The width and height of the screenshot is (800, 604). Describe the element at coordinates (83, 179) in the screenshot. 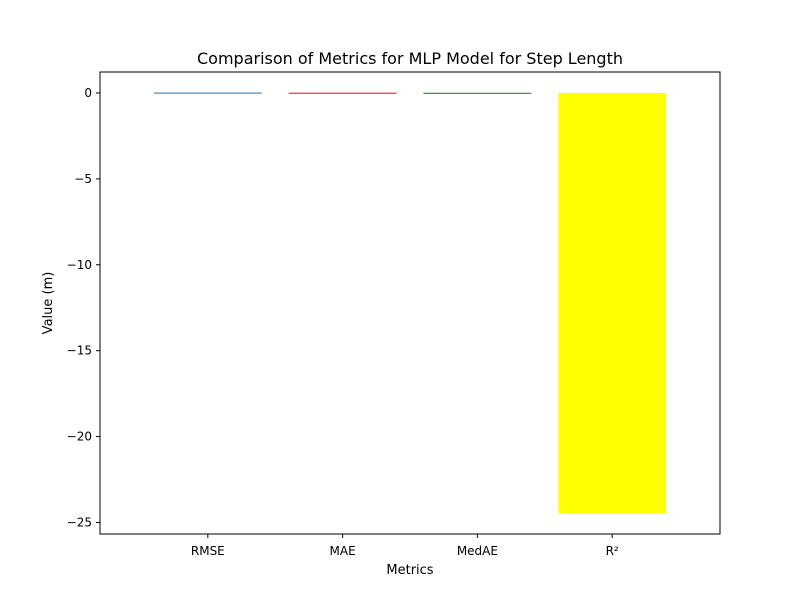

I see `y-tick-label: −5` at that location.